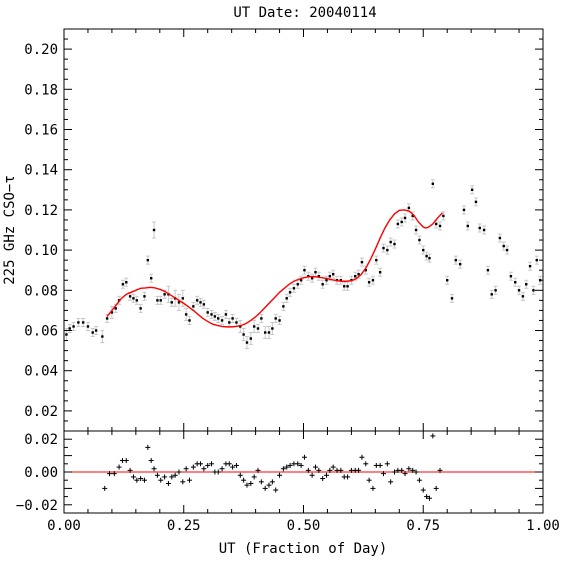  I want to click on y-tick-label-4: 0.10, so click(41, 251).